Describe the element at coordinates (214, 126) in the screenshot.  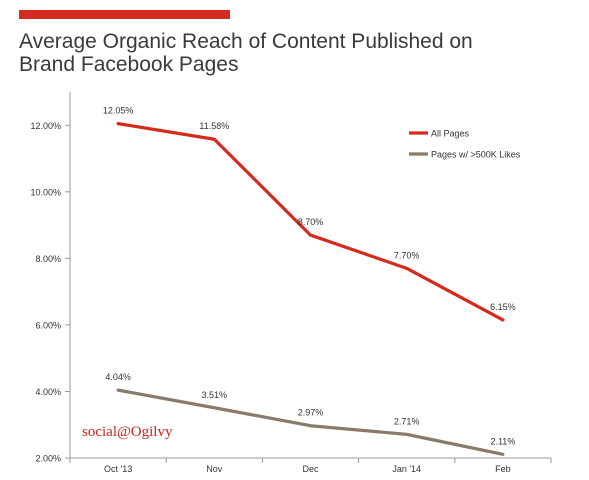
I see `data-label: 11.58%` at that location.